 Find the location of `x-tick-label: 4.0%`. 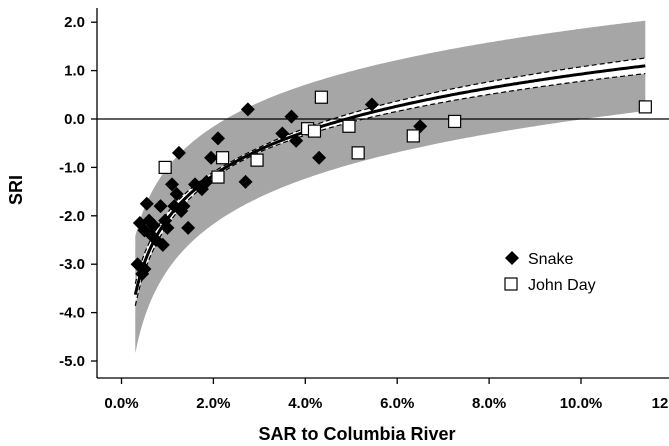

x-tick-label: 4.0% is located at coordinates (305, 403).